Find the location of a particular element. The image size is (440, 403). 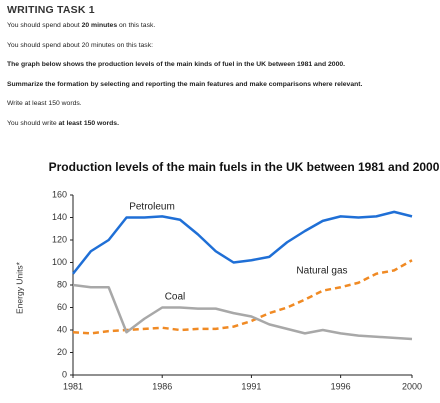

x-tick-label: 1991 is located at coordinates (251, 386).